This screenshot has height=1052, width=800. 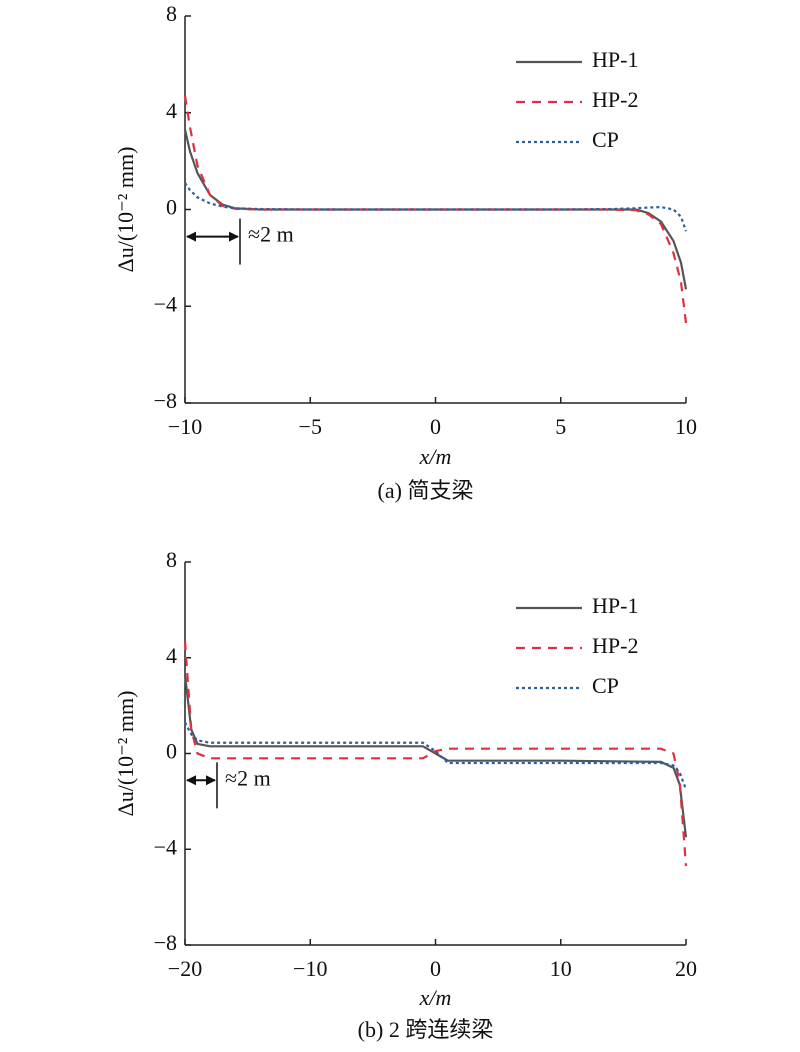 What do you see at coordinates (426, 490) in the screenshot?
I see `caption: (a) 简支梁` at bounding box center [426, 490].